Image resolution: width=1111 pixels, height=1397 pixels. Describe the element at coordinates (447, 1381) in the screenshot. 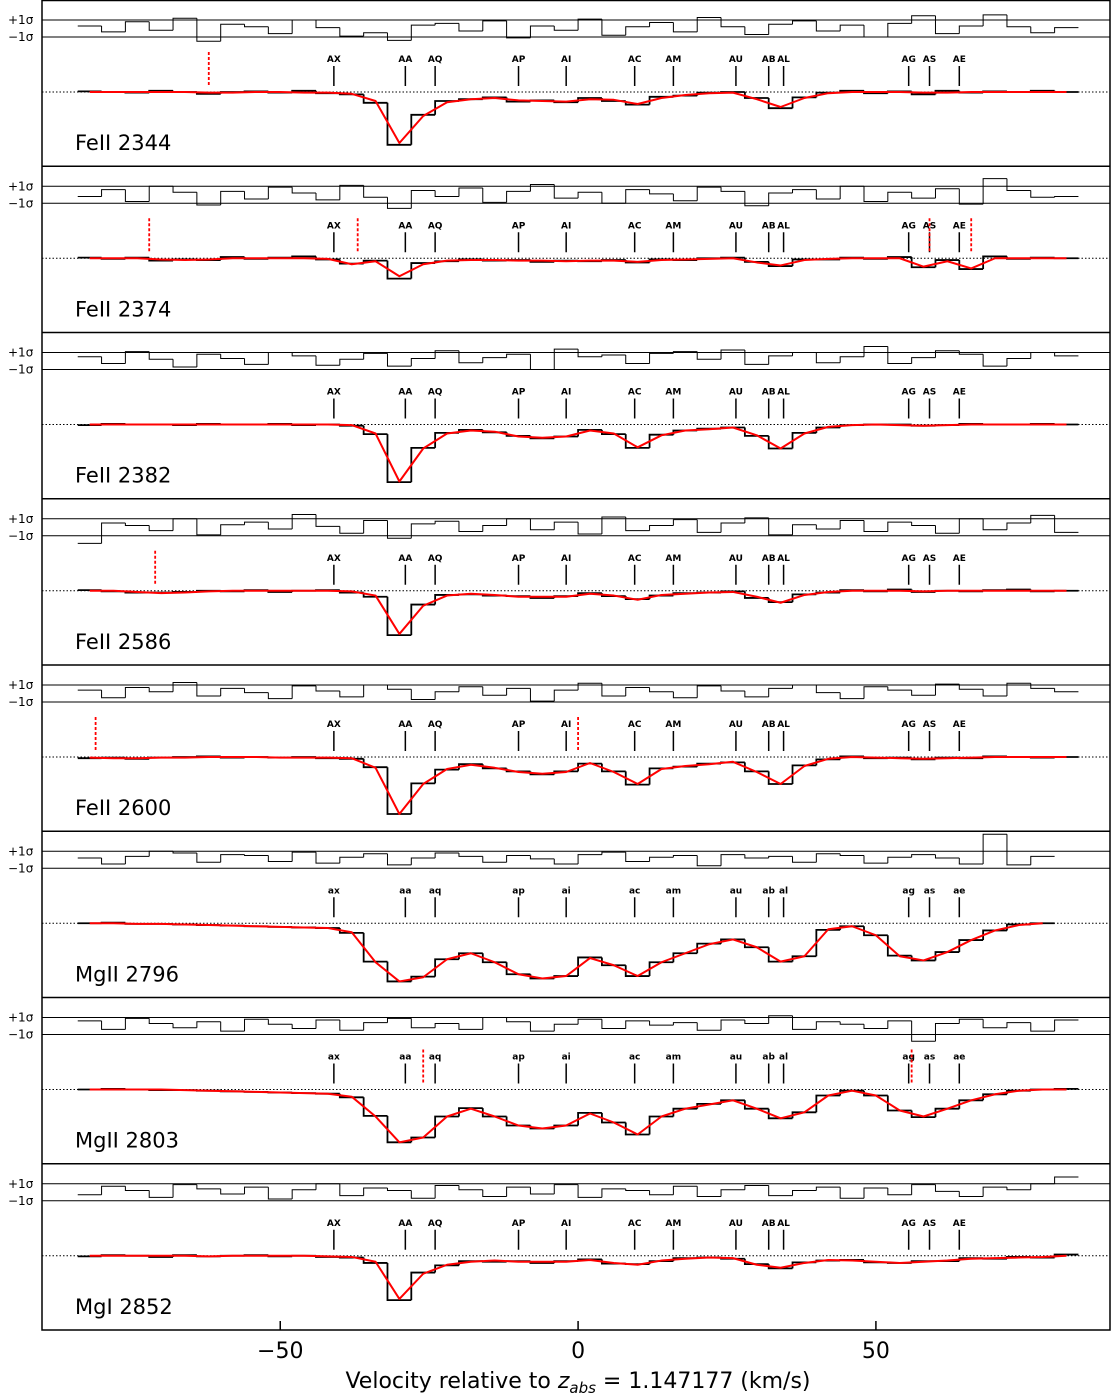

I see `x-label-text: Velocity relative to` at that location.